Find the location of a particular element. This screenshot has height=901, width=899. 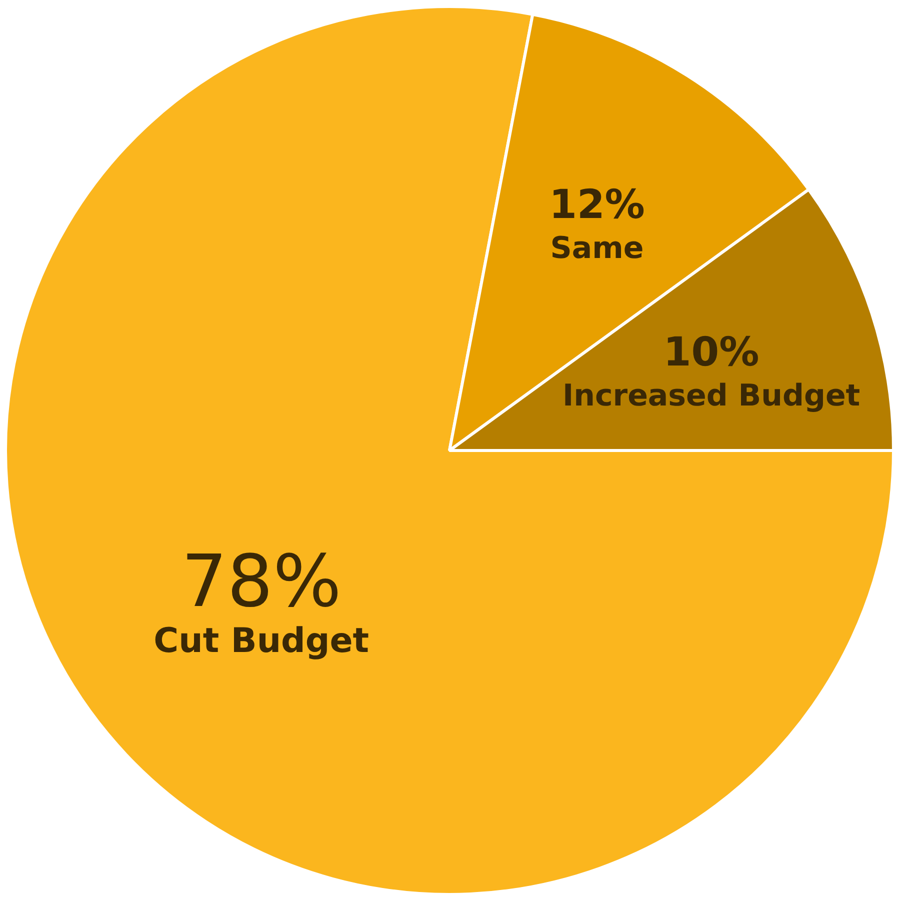

data-label: 78% is located at coordinates (261, 581).